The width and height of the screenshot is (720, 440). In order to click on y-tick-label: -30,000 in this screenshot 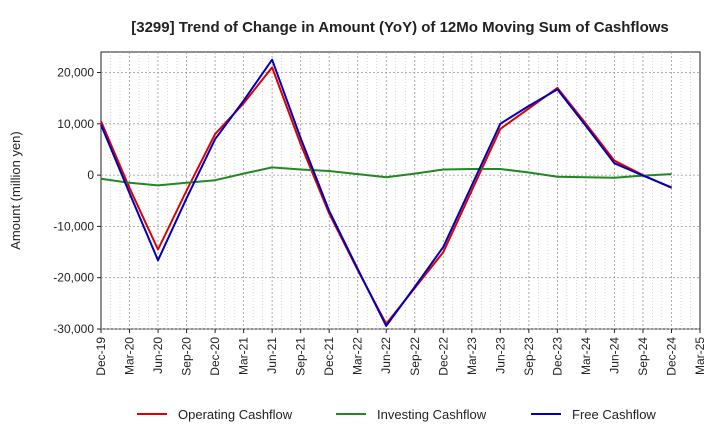, I will do `click(73, 329)`.